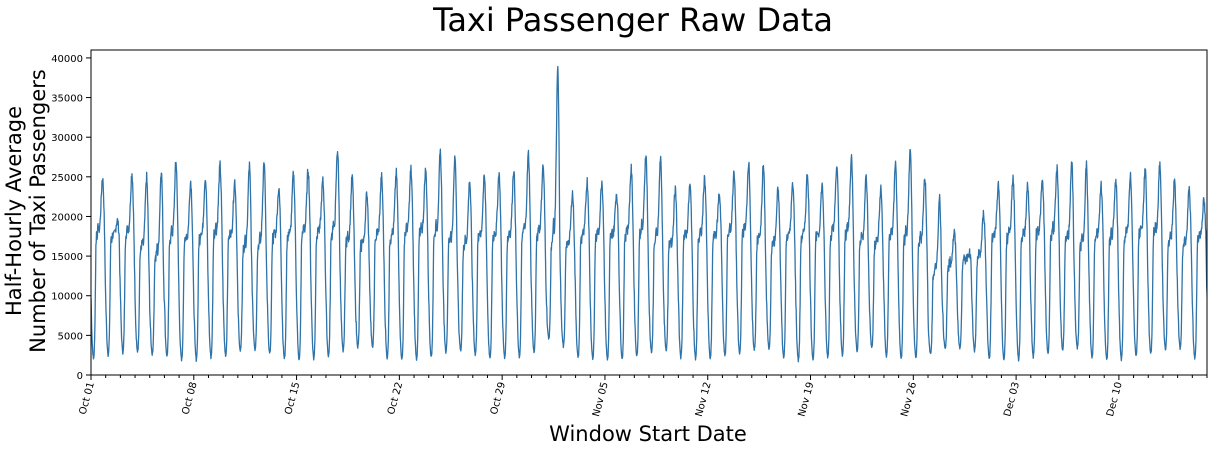  What do you see at coordinates (67, 217) in the screenshot?
I see `y-tick-label: 20000` at bounding box center [67, 217].